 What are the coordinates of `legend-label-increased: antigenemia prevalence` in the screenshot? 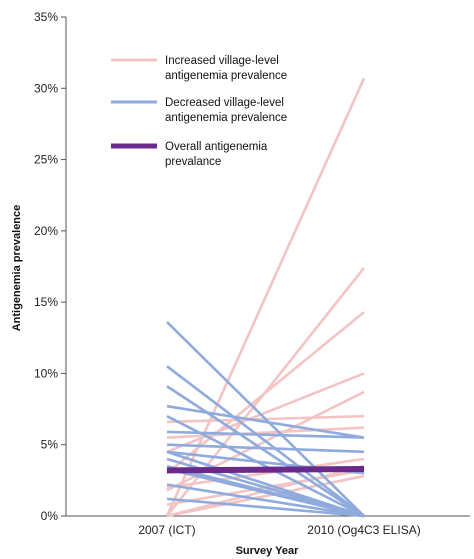 It's located at (226, 76).